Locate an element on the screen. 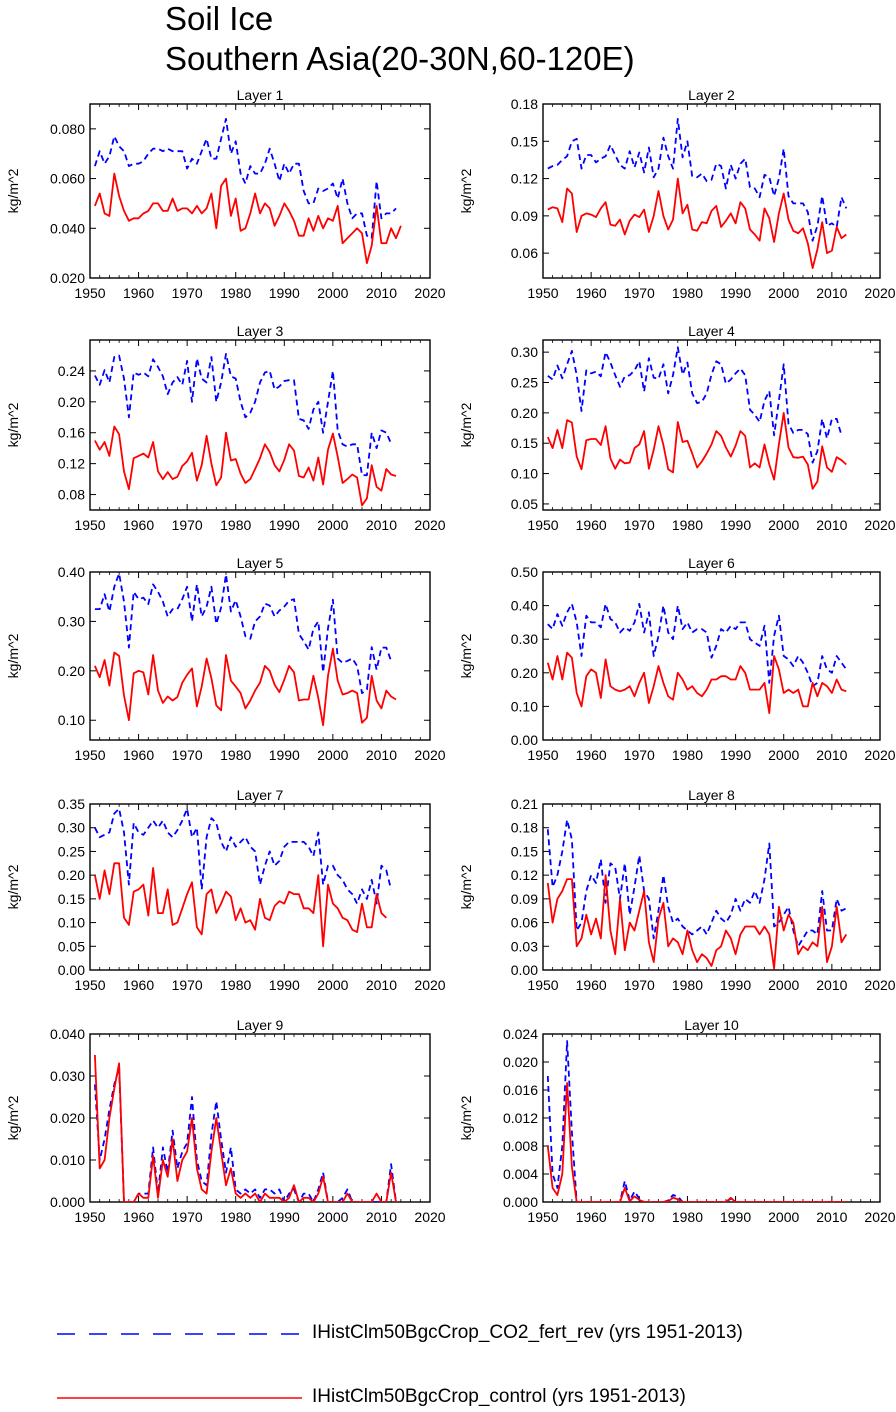  y-tick-label: 0.50 is located at coordinates (524, 572).